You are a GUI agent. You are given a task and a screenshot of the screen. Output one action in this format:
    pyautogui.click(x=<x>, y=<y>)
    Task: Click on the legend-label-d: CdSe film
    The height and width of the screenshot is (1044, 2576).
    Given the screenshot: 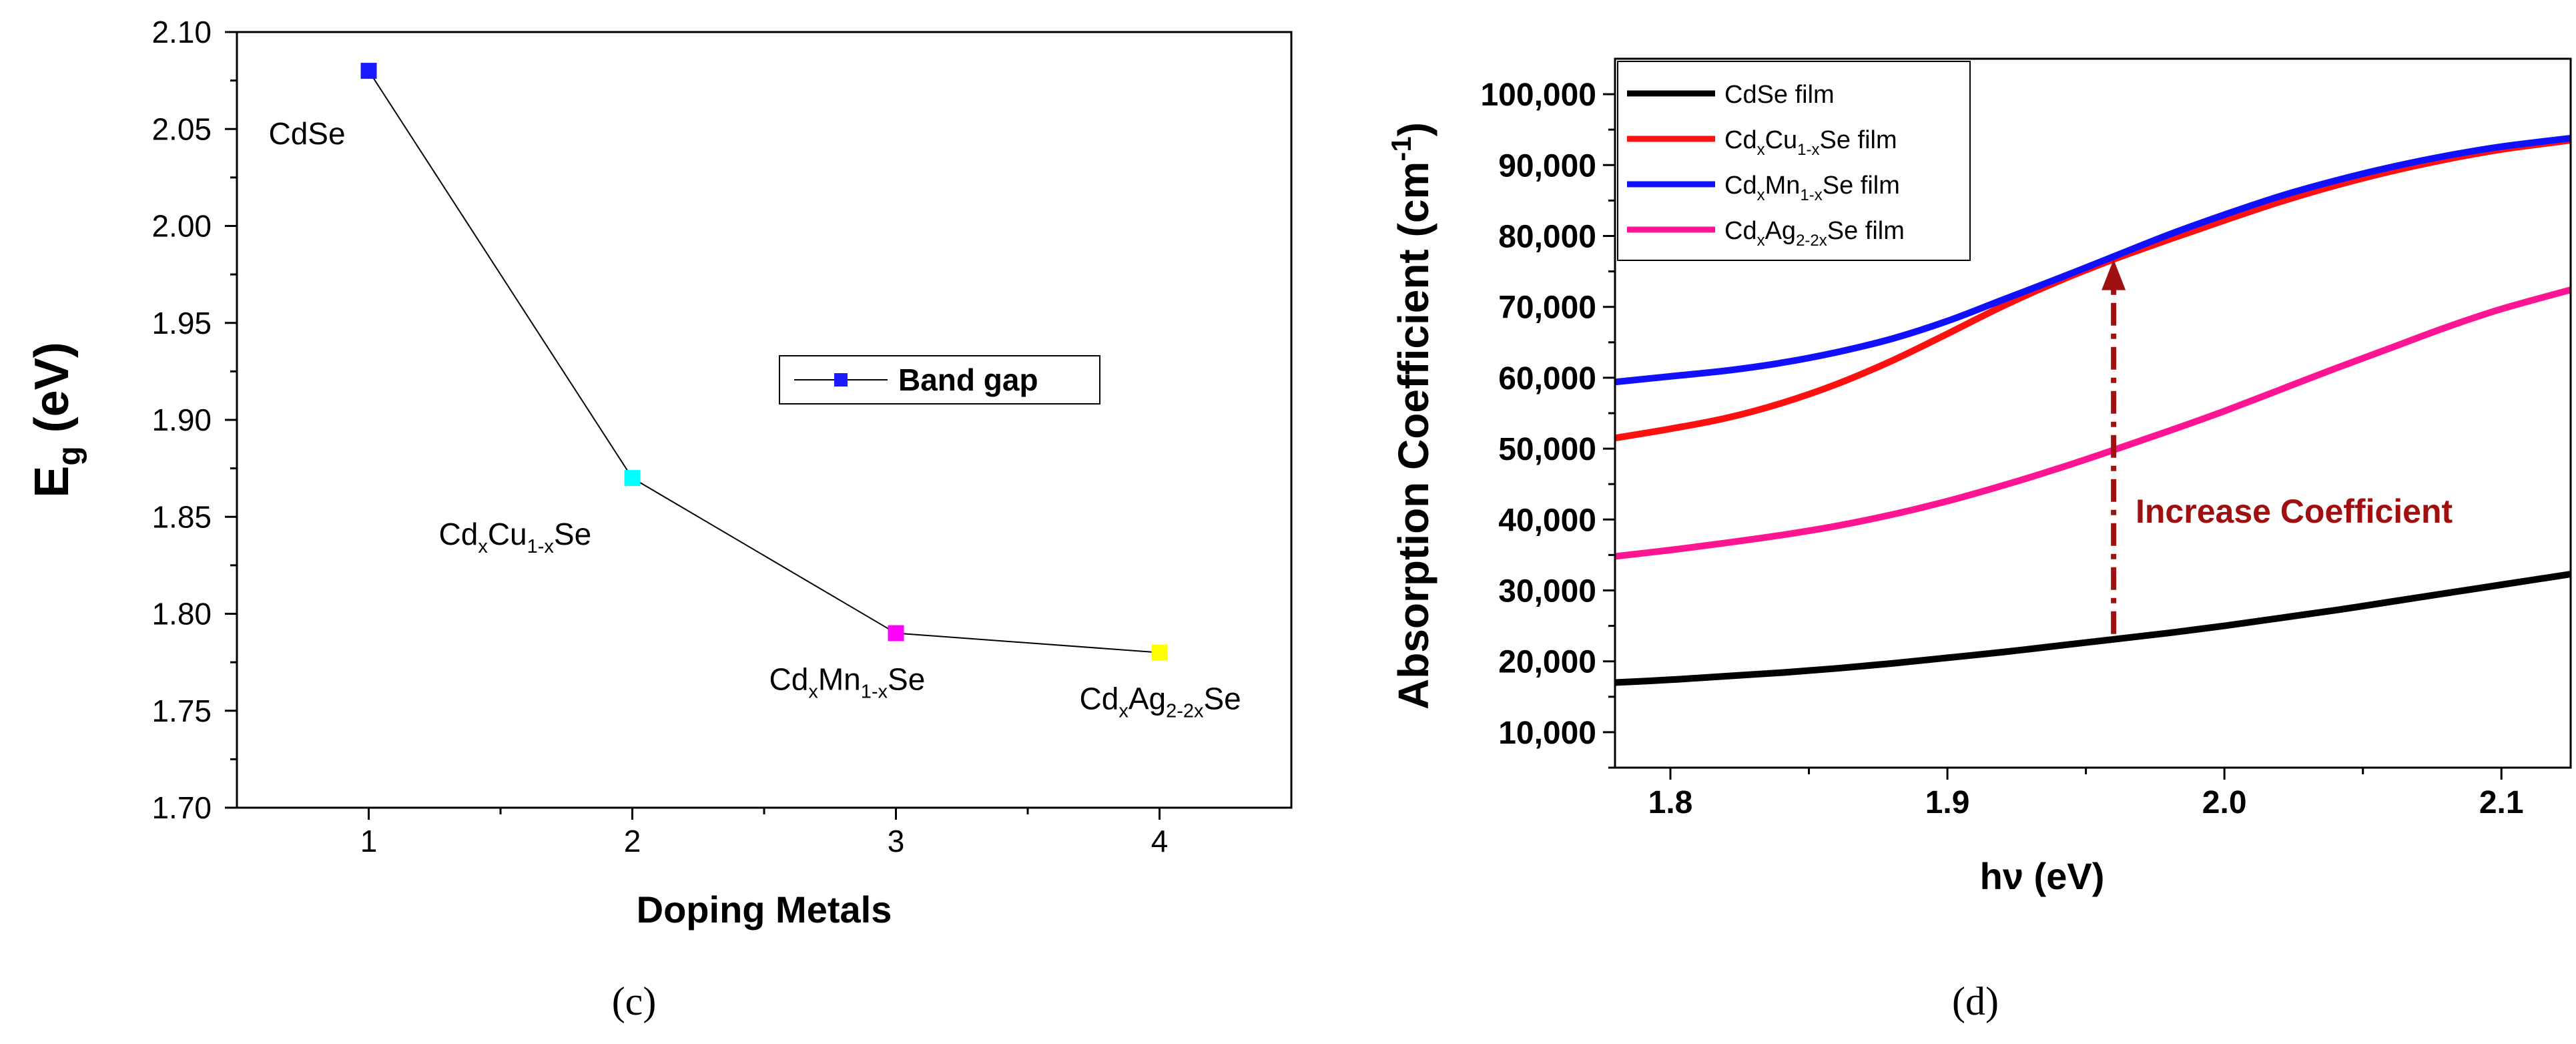 What is the action you would take?
    pyautogui.click(x=1779, y=95)
    